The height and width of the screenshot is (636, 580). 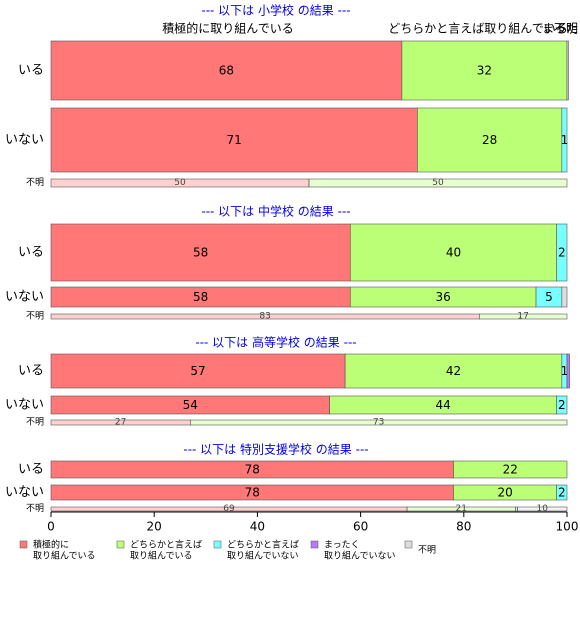 I want to click on x-tick-label: 0, so click(x=51, y=527).